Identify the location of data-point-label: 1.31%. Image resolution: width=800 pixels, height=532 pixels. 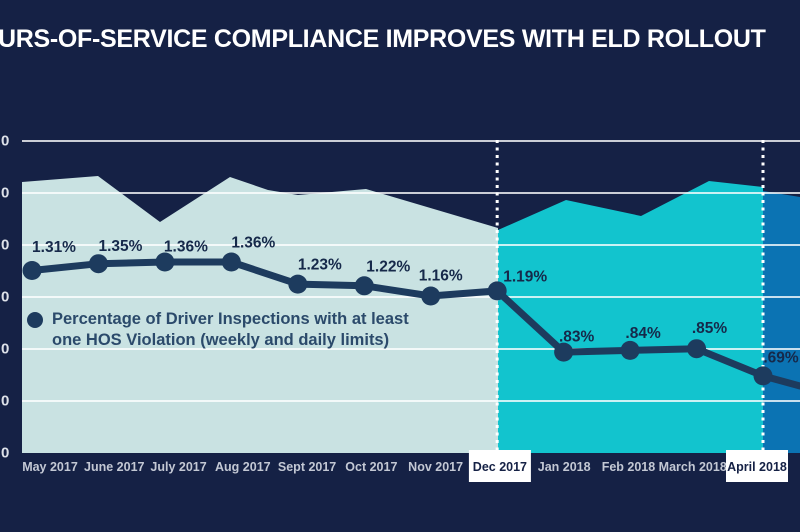
(54, 247).